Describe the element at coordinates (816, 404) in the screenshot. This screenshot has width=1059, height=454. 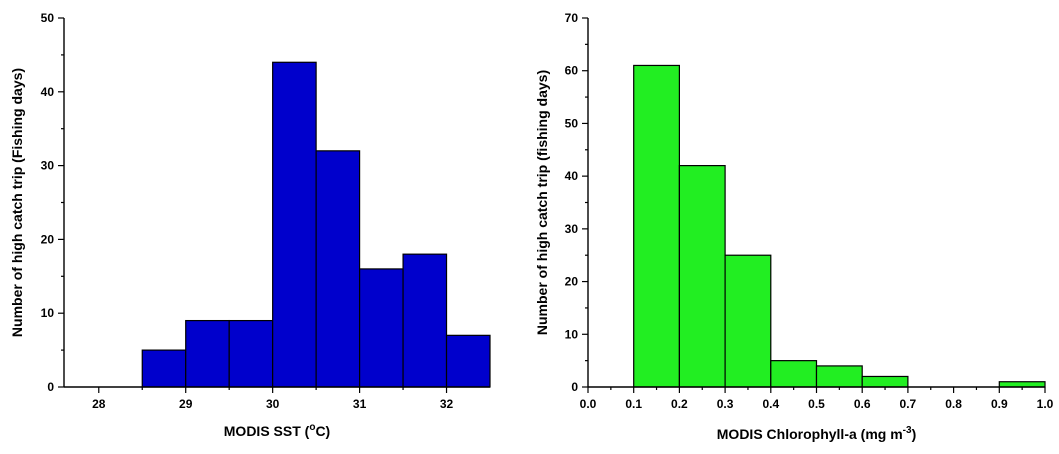
I see `x-tick-label: 0.5` at that location.